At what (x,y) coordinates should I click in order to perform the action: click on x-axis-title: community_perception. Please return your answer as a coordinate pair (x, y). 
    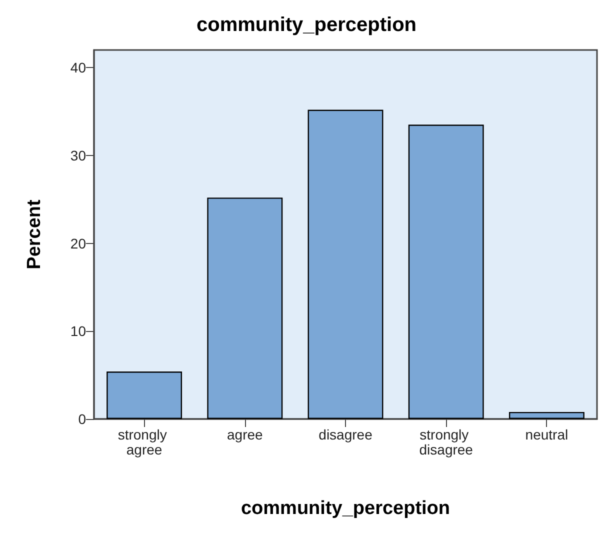
    Looking at the image, I should click on (345, 508).